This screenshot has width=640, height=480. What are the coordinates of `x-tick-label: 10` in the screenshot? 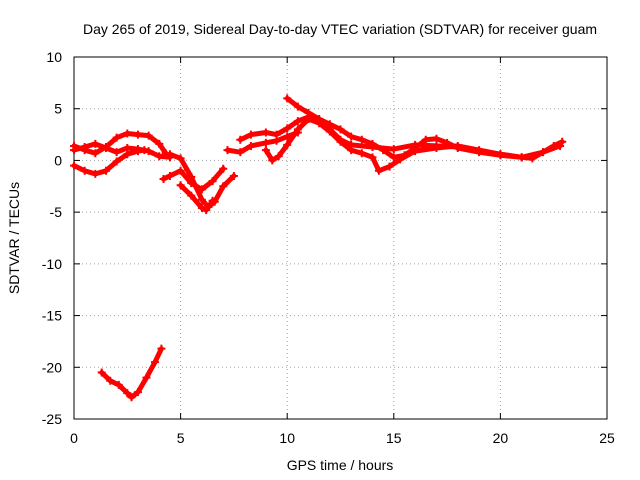 It's located at (287, 438).